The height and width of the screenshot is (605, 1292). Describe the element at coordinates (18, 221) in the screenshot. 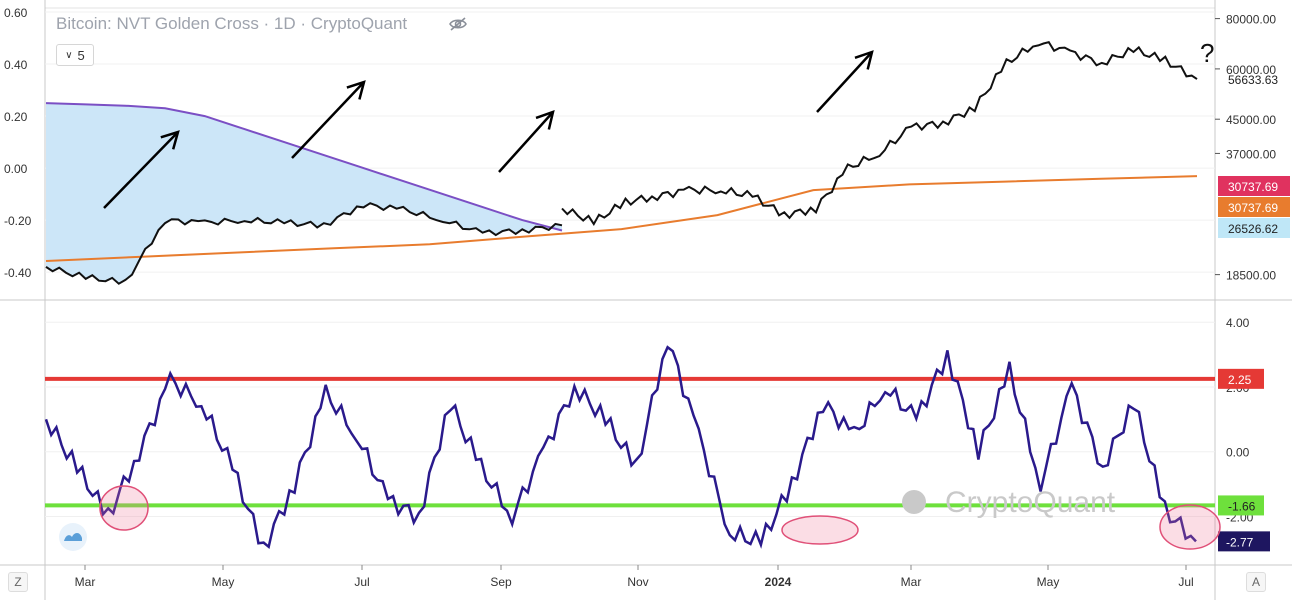

I see `left-axis-tick: -0.20` at that location.